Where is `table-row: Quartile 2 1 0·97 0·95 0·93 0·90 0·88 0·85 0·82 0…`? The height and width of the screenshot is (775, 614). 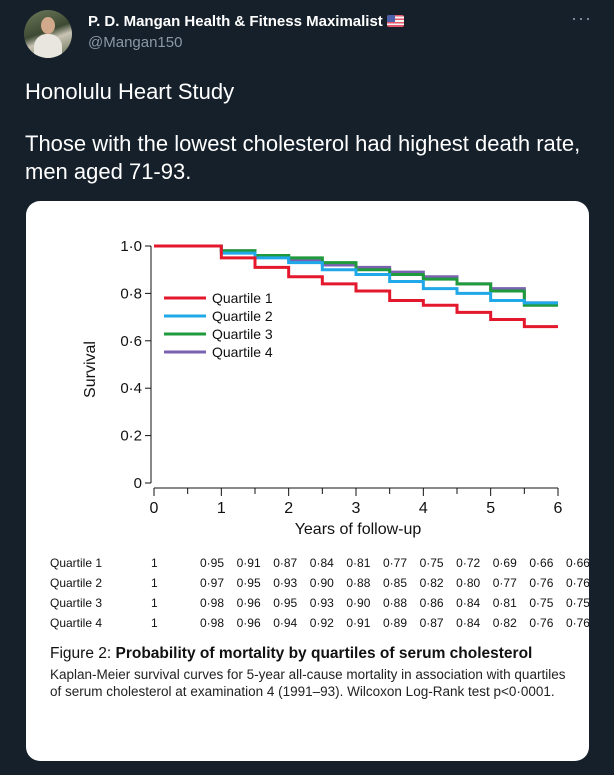
table-row: Quartile 2 1 0·97 0·95 0·93 0·90 0·88 0·85 0·82 0… is located at coordinates (319, 583).